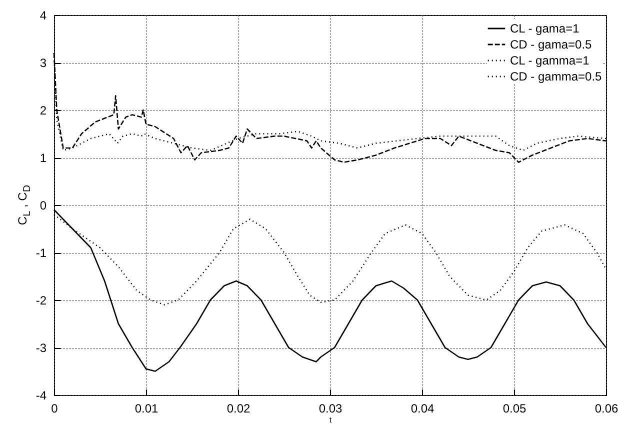 The image size is (618, 427). What do you see at coordinates (43, 63) in the screenshot?
I see `y-tick-label: 3` at bounding box center [43, 63].